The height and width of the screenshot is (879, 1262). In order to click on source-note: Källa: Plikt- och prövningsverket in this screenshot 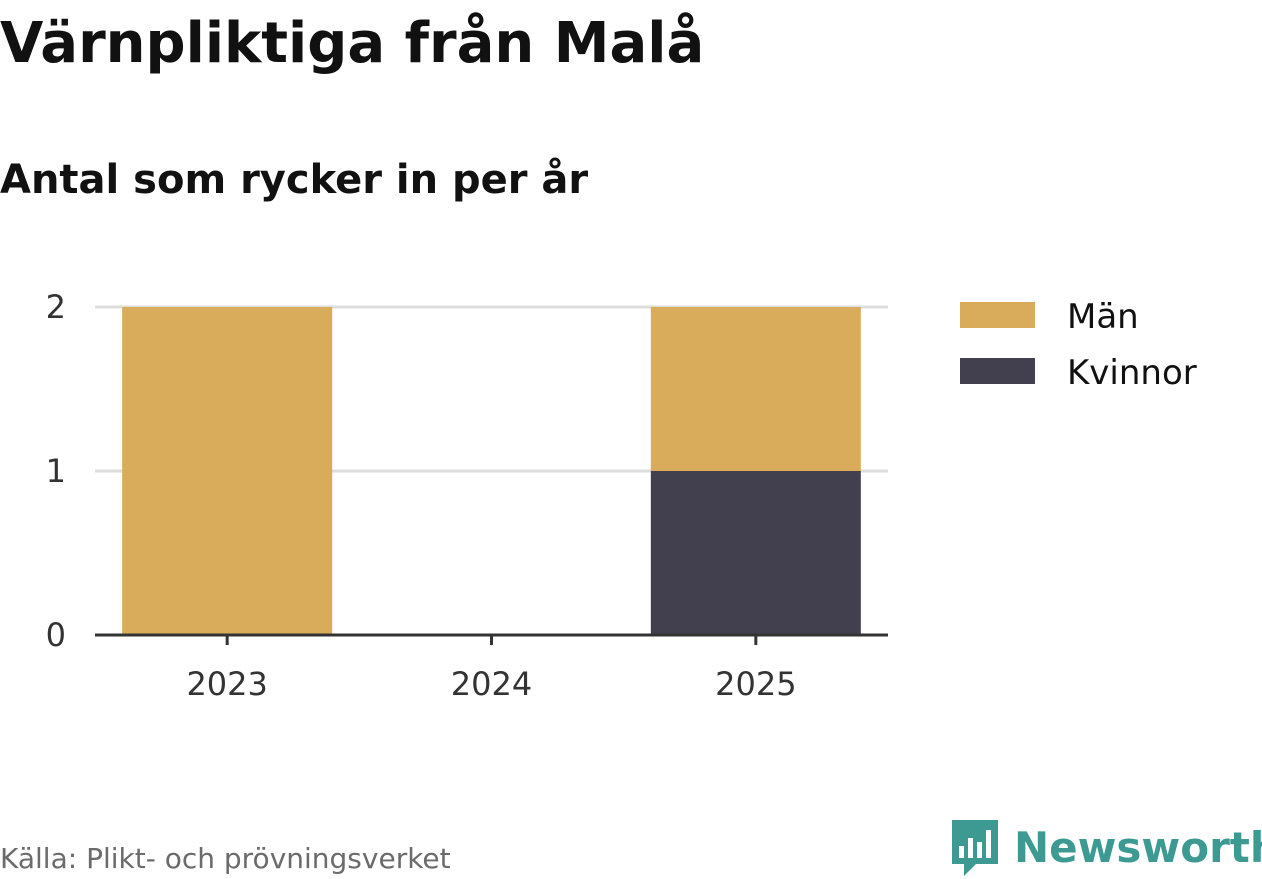, I will do `click(225, 858)`.